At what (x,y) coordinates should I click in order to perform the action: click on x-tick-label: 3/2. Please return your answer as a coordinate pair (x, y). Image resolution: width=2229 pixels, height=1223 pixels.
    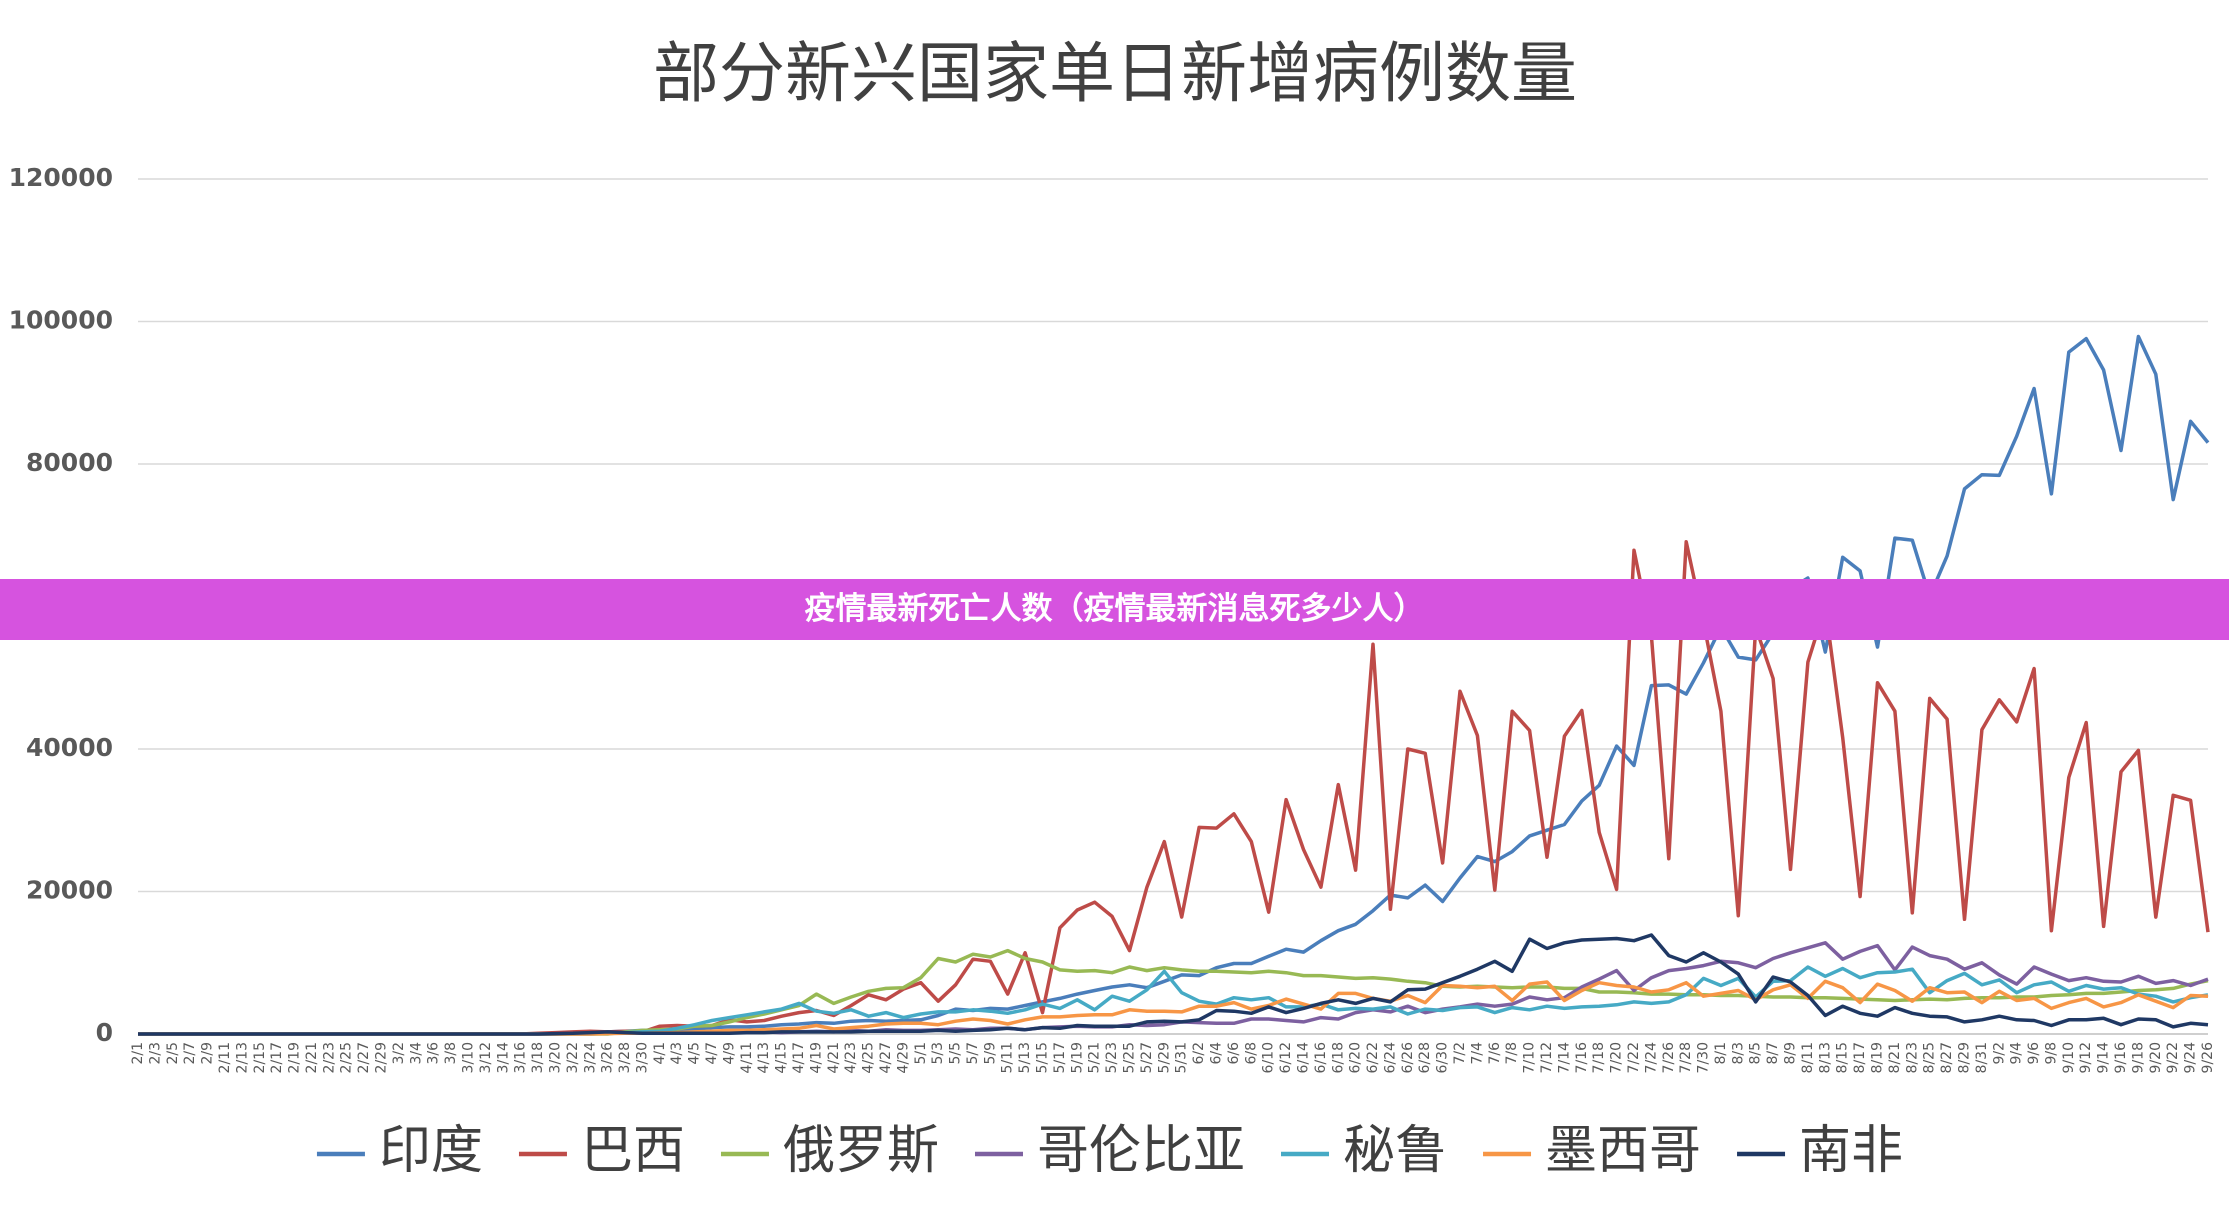
    Looking at the image, I should click on (399, 1053).